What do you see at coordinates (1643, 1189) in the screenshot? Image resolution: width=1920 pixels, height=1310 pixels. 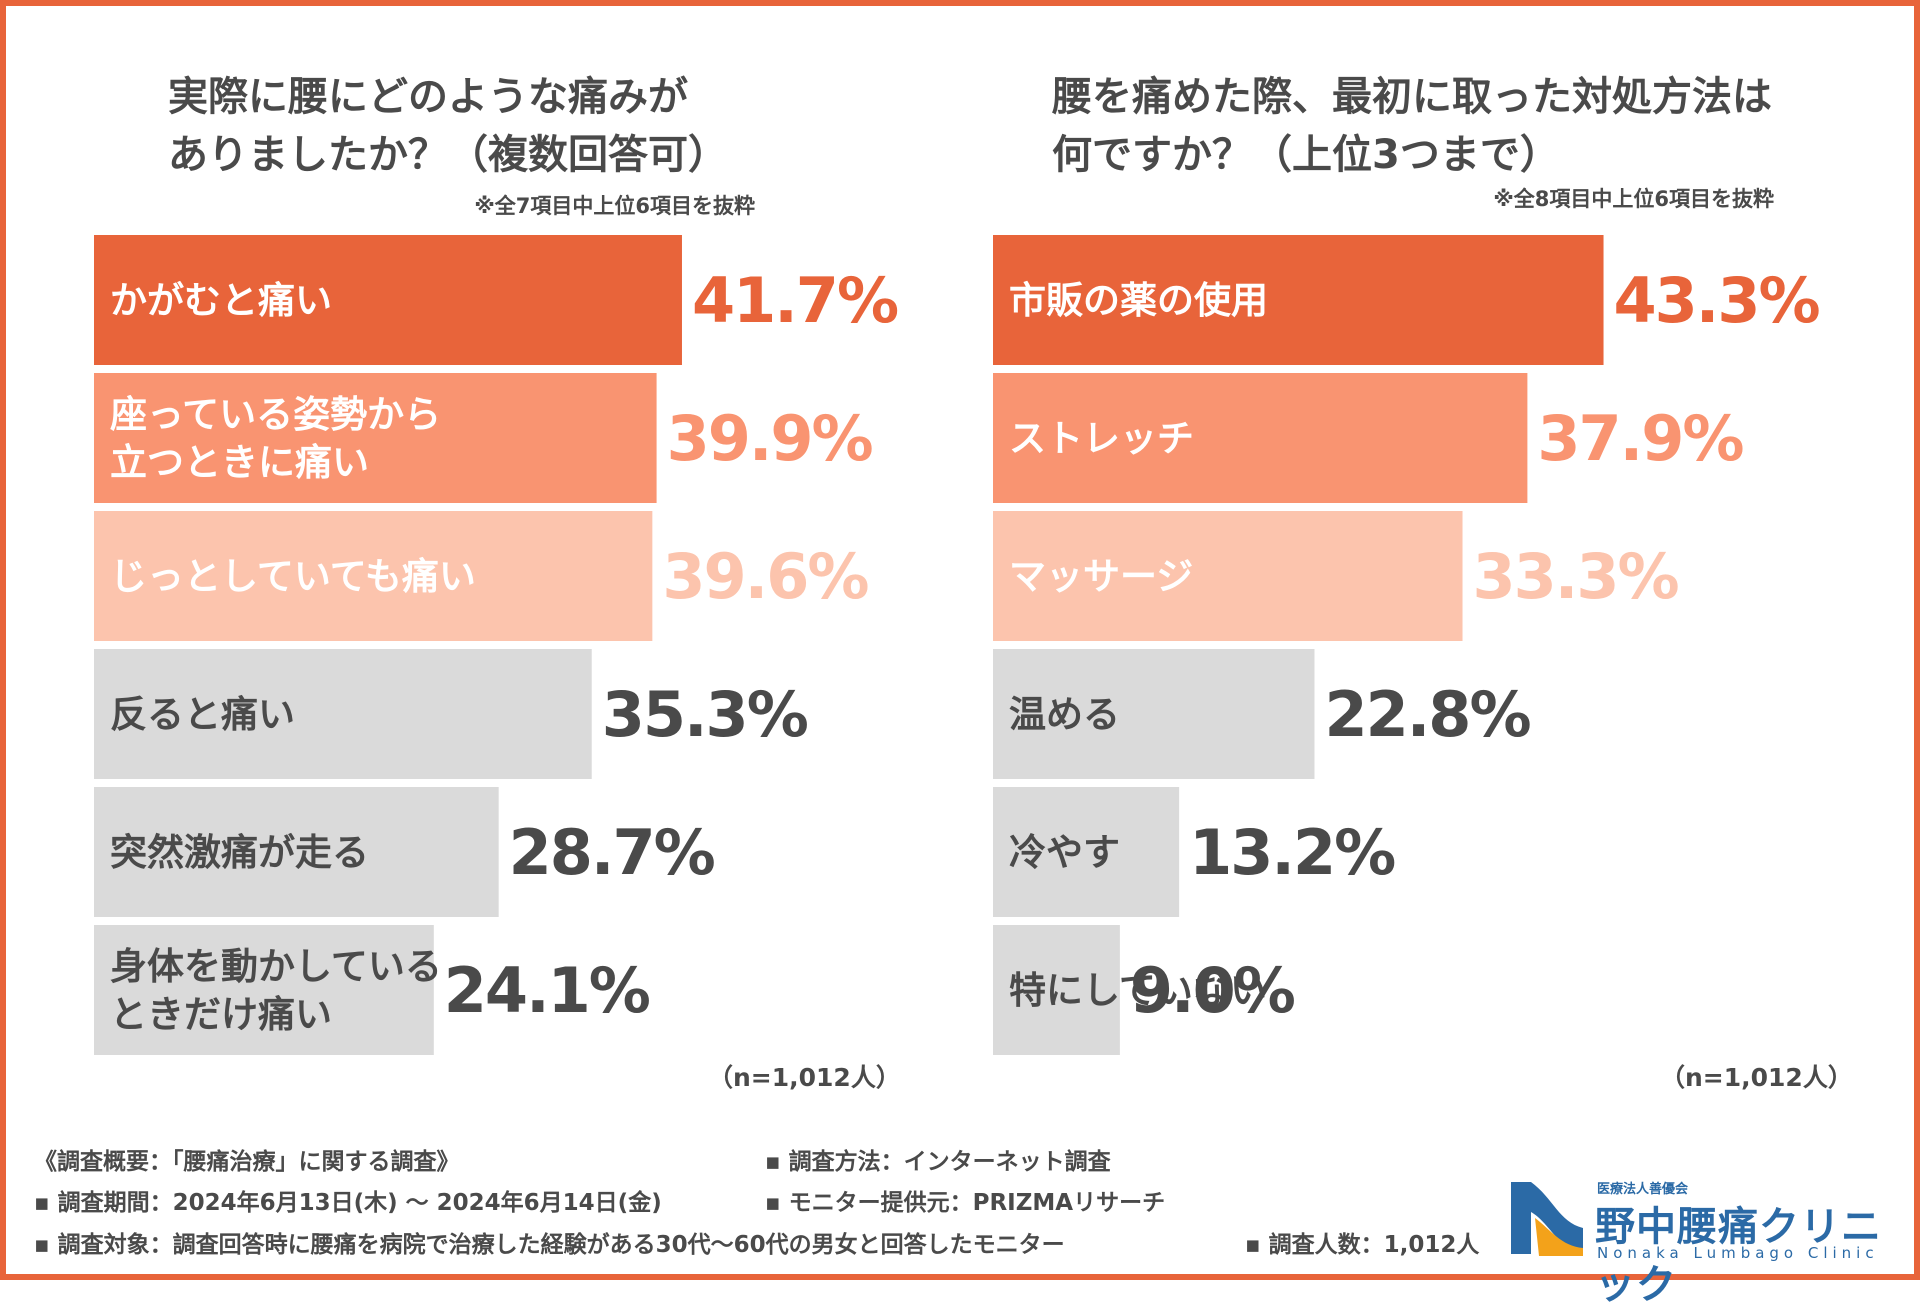 I see `clinic-org-name: 医療法人善優会` at bounding box center [1643, 1189].